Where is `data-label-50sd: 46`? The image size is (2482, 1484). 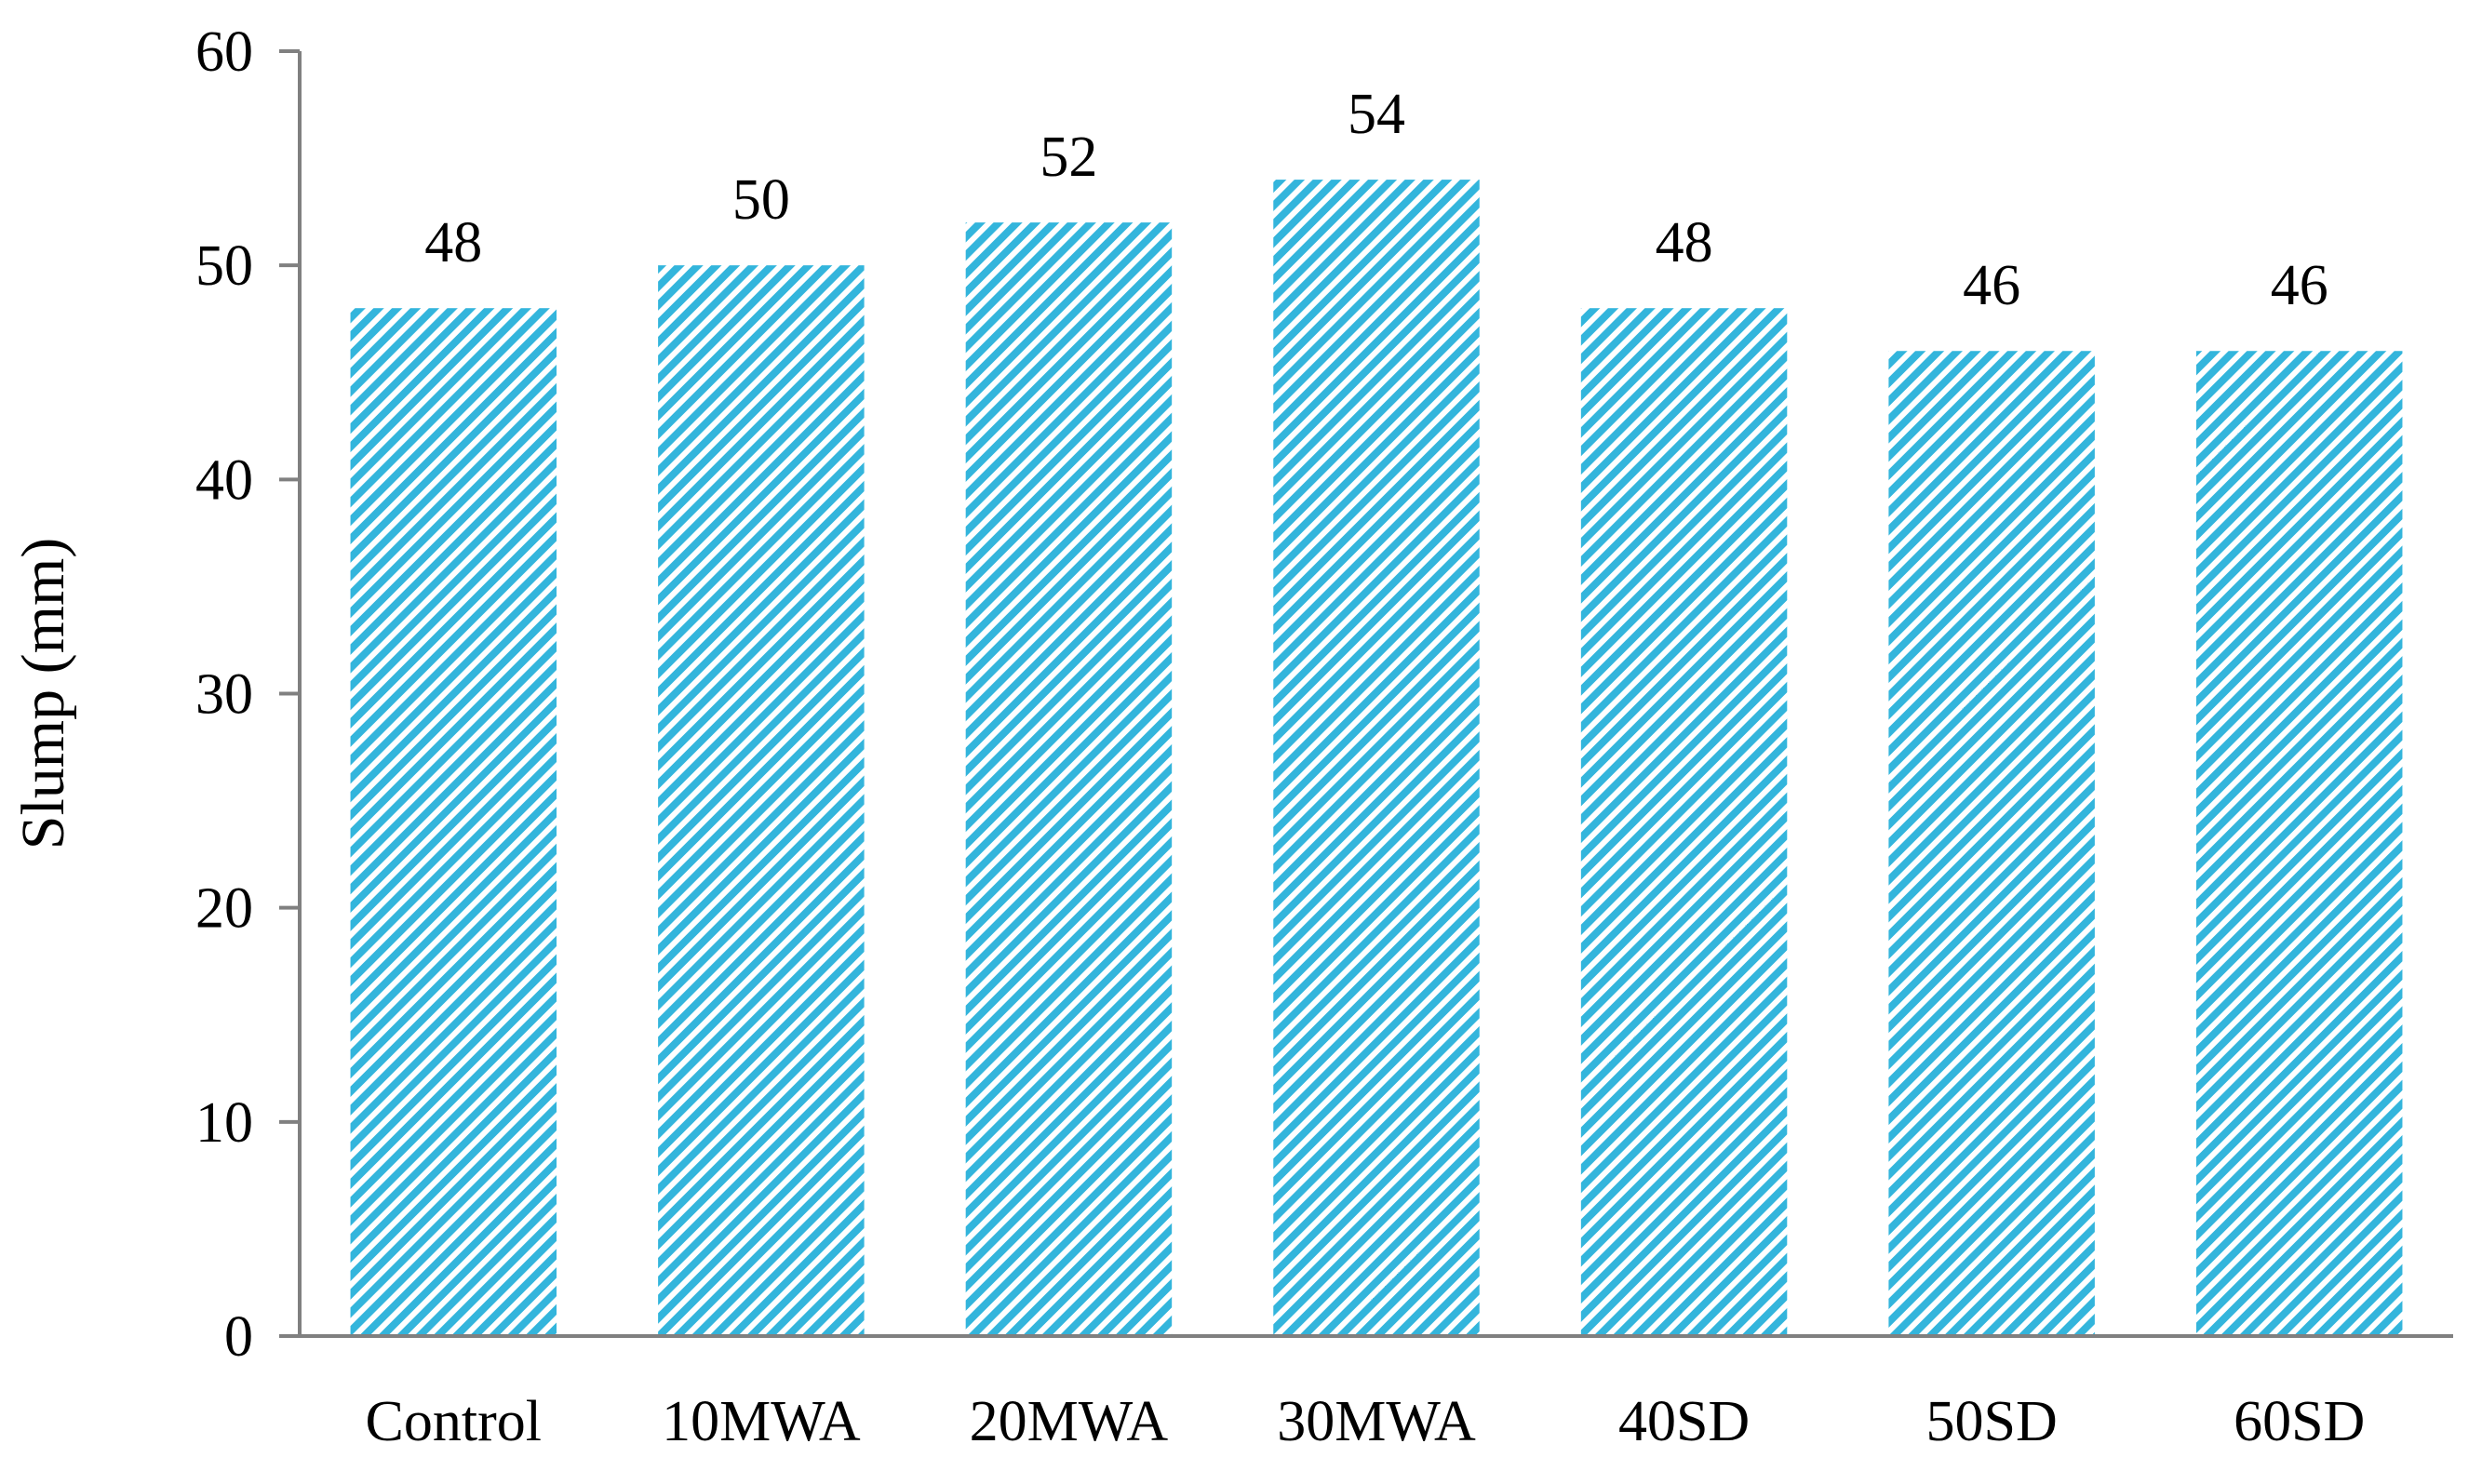
data-label-50sd: 46 is located at coordinates (1991, 285).